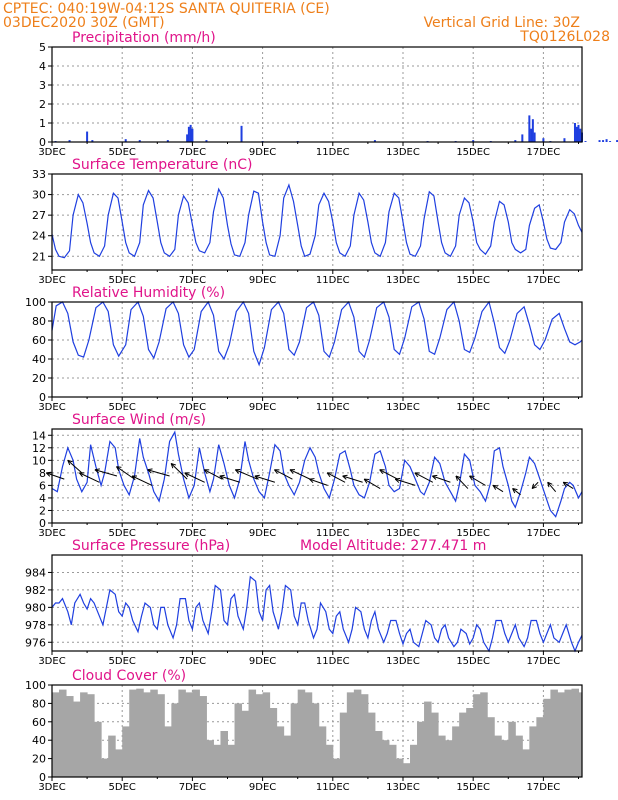 The width and height of the screenshot is (618, 800). I want to click on rh-frame, so click(317, 349).